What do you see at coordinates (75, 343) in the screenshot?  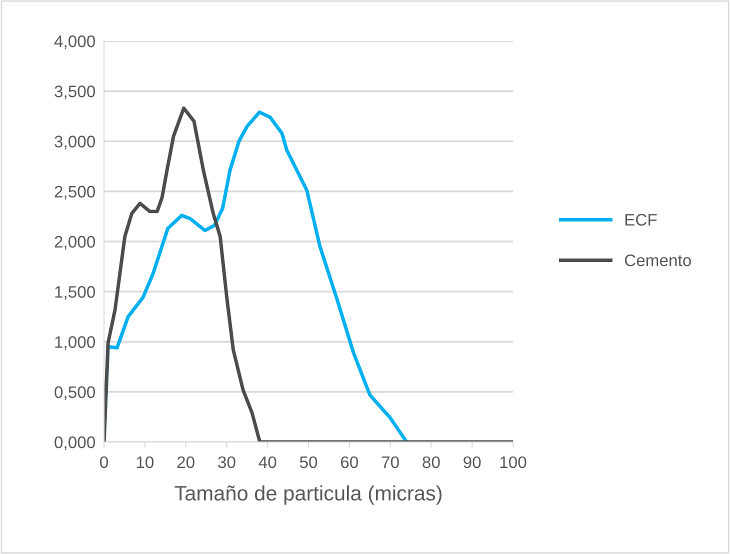 I see `y-tick-label: 1,000` at bounding box center [75, 343].